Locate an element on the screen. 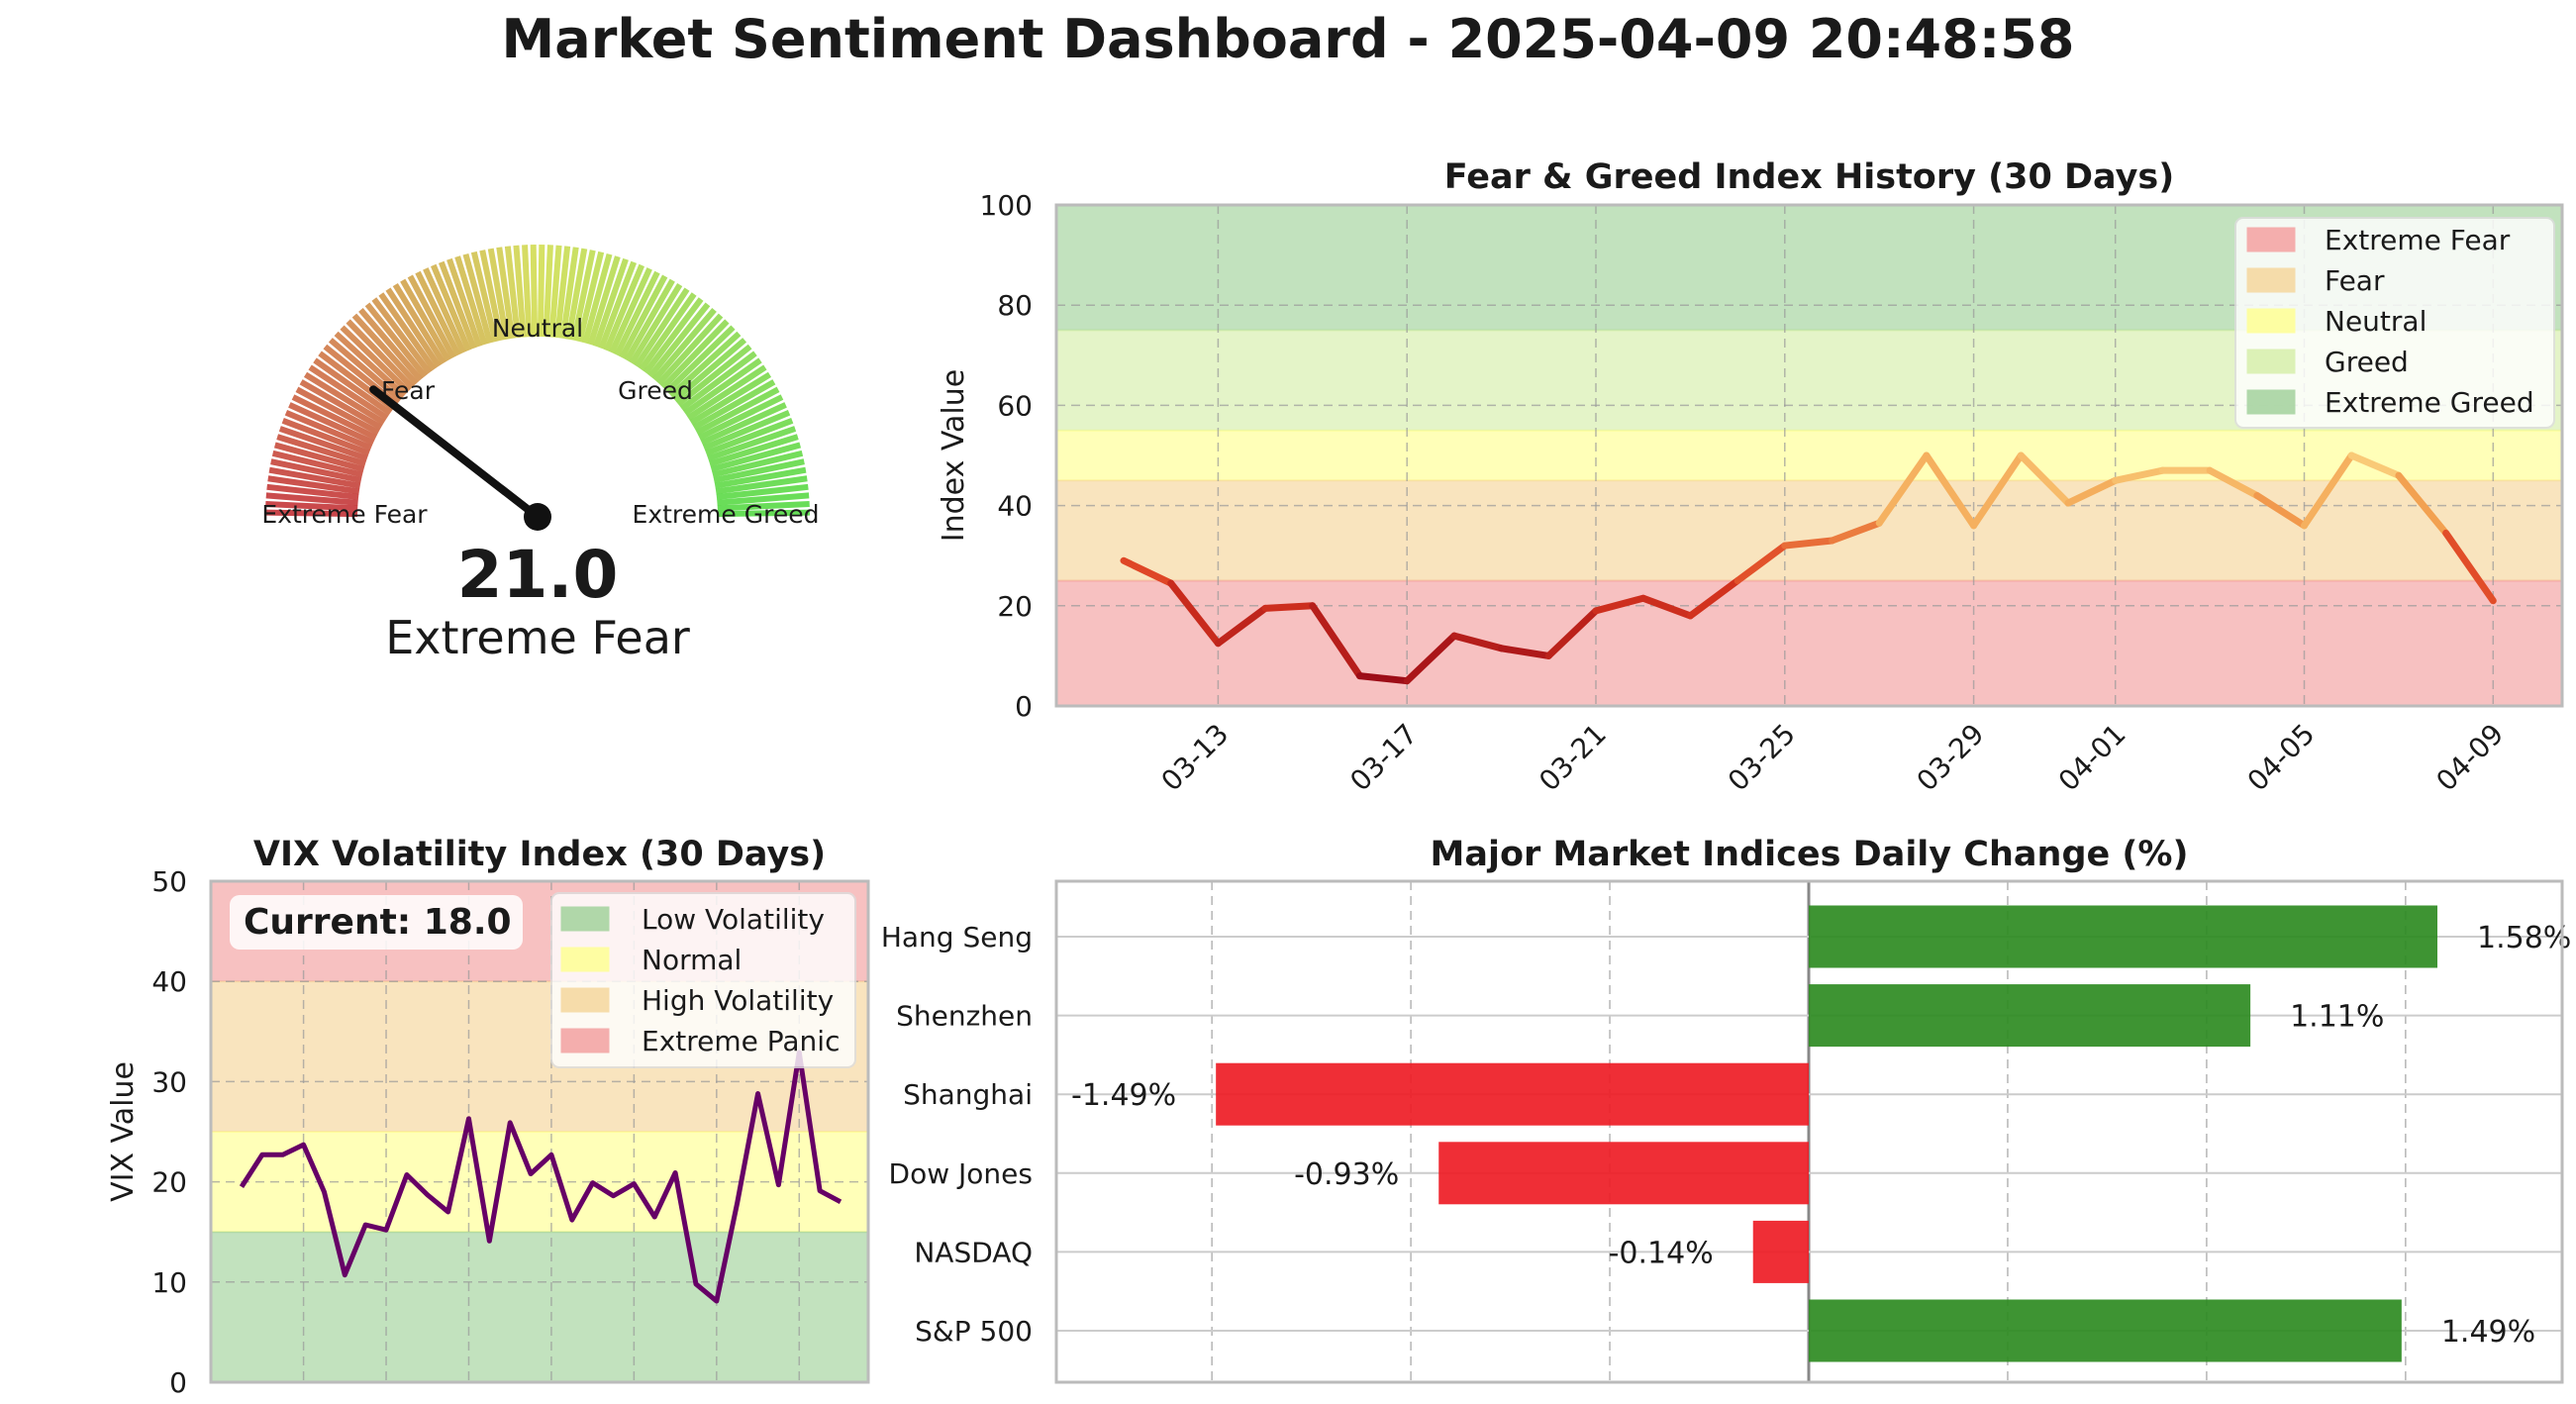 The height and width of the screenshot is (1404, 2576). y-tick-label: 0 is located at coordinates (1024, 706).